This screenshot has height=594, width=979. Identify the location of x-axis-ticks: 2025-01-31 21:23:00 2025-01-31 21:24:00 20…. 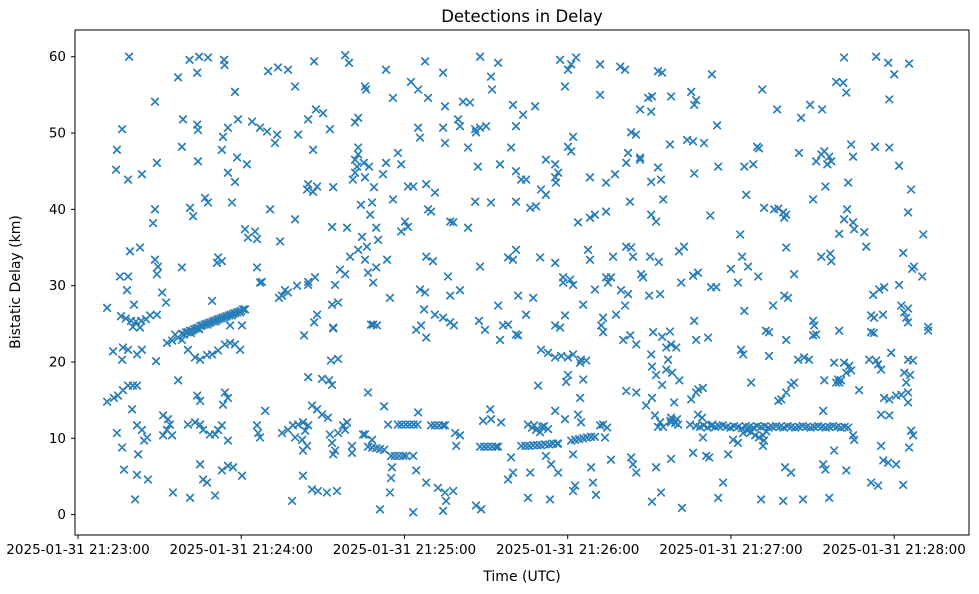
(486, 546).